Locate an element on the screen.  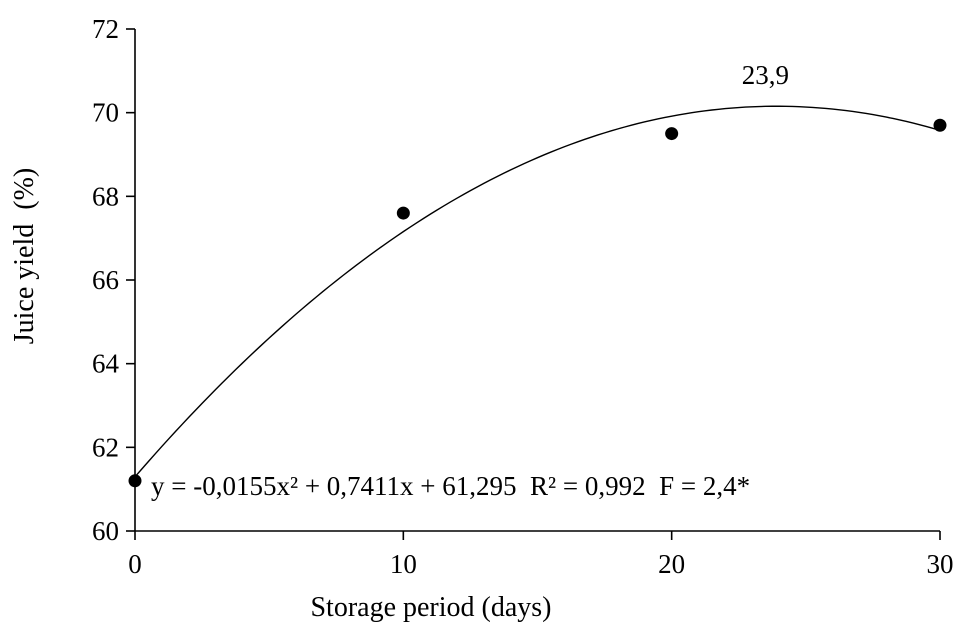
x-tick-label: 30 is located at coordinates (940, 564).